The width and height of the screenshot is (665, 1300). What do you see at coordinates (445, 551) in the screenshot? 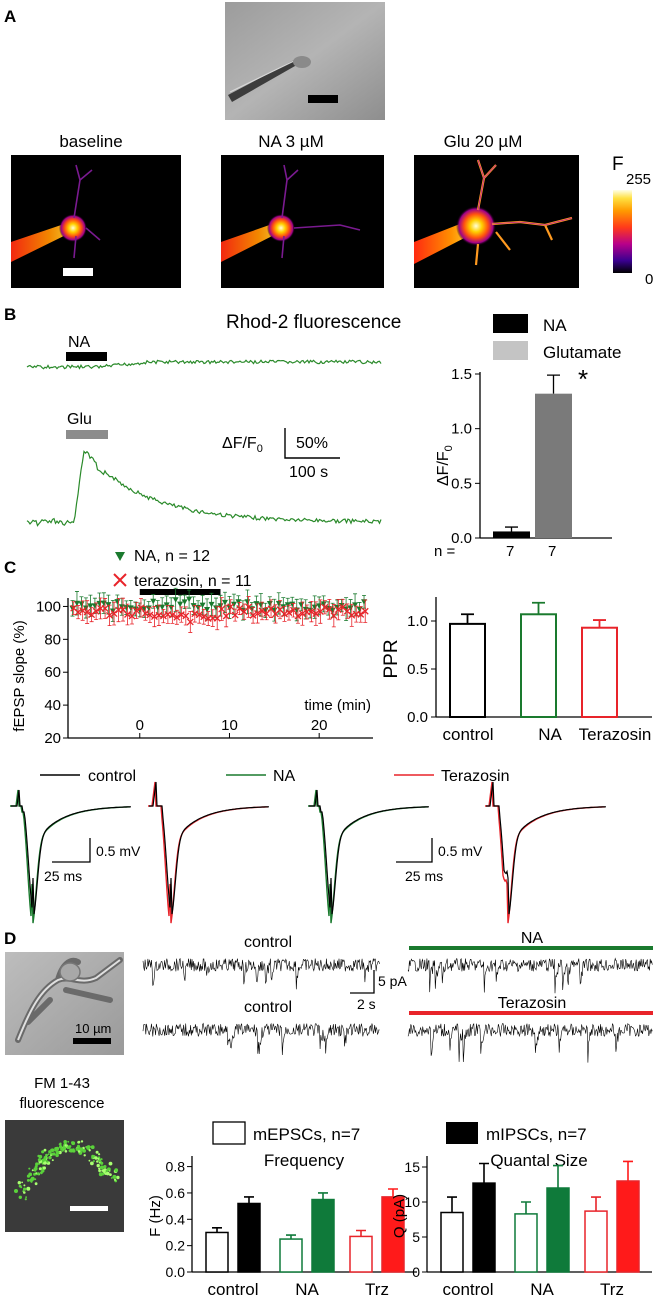
I see `n-label: n =` at bounding box center [445, 551].